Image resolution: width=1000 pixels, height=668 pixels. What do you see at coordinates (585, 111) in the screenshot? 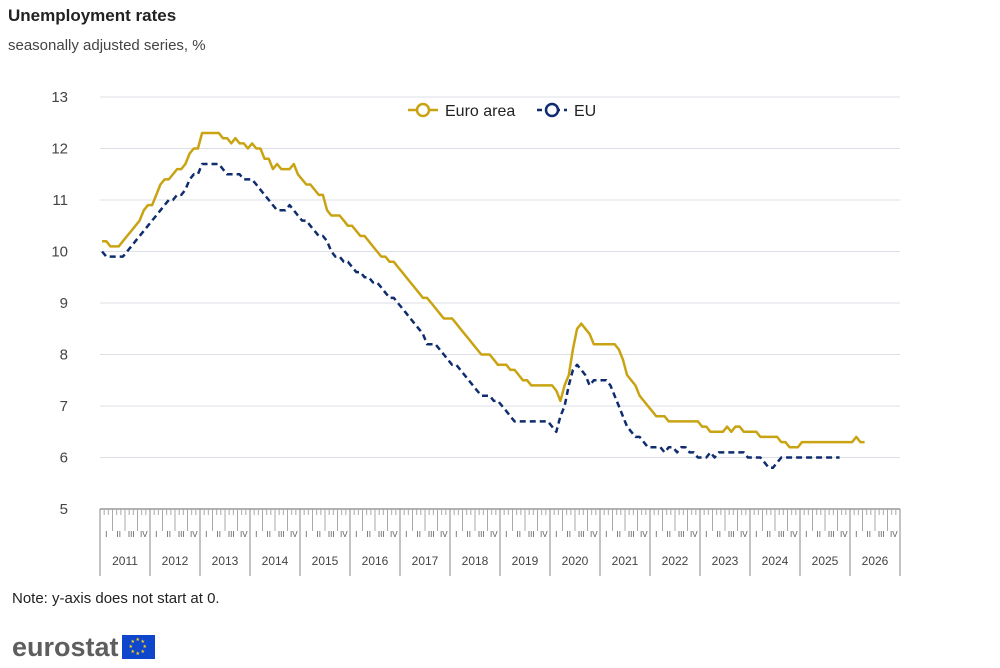
I see `legend-label: EU` at bounding box center [585, 111].